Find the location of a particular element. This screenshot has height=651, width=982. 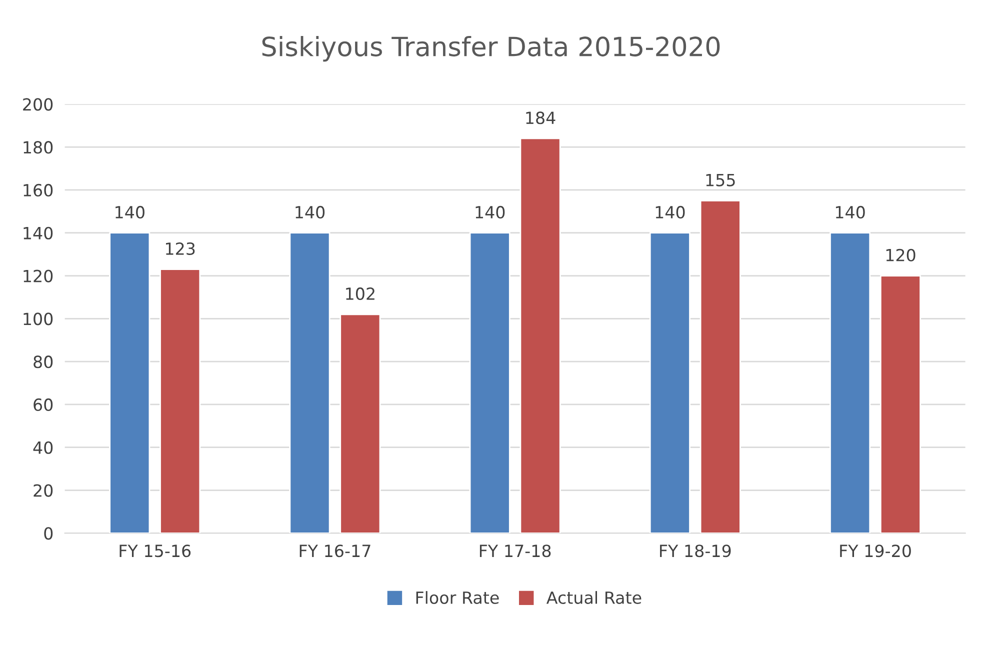

data-label: 123 is located at coordinates (180, 248).